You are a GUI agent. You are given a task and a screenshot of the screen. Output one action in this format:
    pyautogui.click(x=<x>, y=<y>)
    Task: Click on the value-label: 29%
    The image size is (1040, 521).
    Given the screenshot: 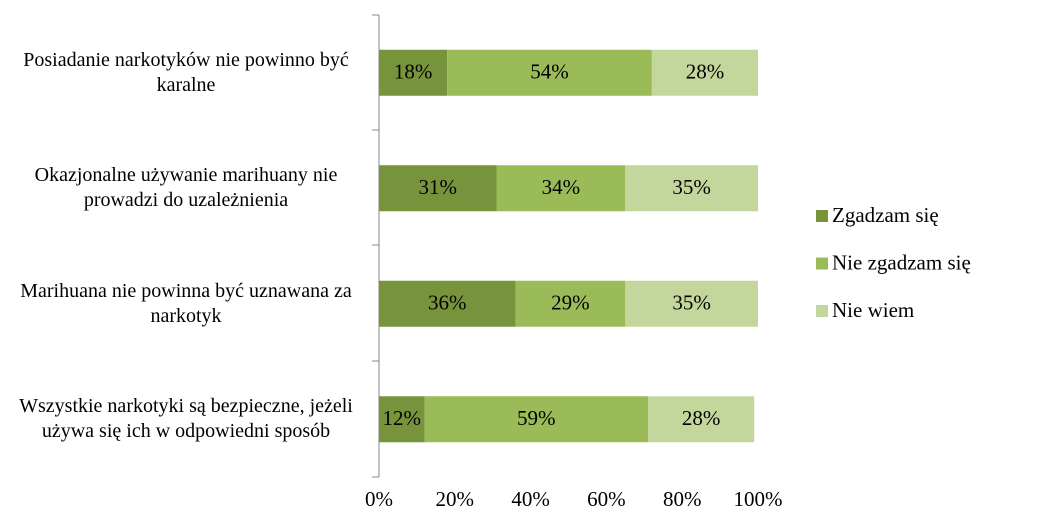 What is the action you would take?
    pyautogui.click(x=570, y=303)
    